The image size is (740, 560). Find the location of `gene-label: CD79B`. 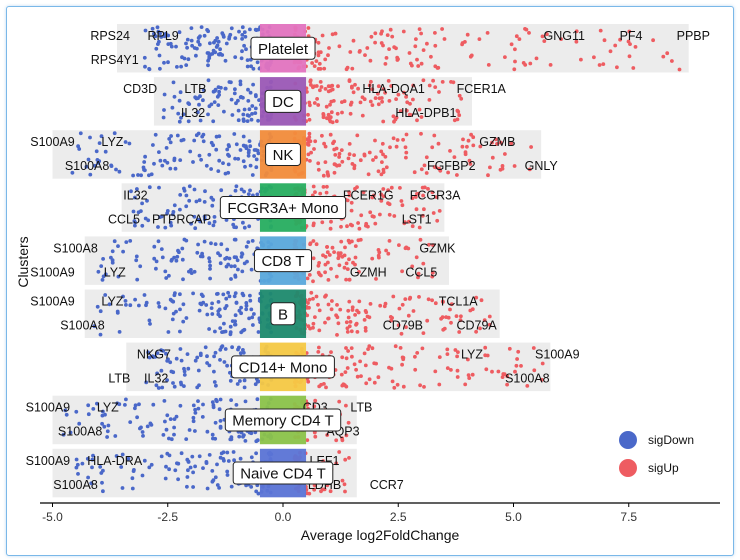

gene-label: CD79B is located at coordinates (403, 326).